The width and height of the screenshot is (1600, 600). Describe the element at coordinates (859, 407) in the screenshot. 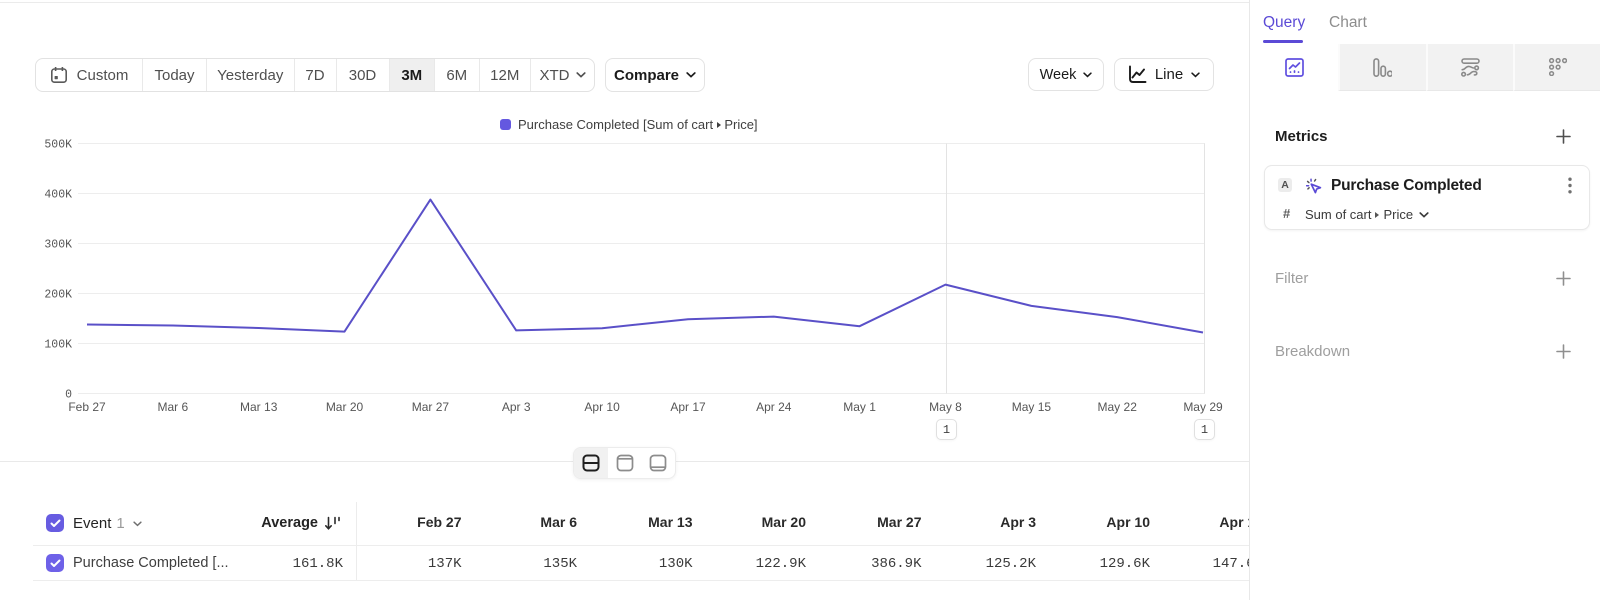

I see `svg-text: May 1` at that location.